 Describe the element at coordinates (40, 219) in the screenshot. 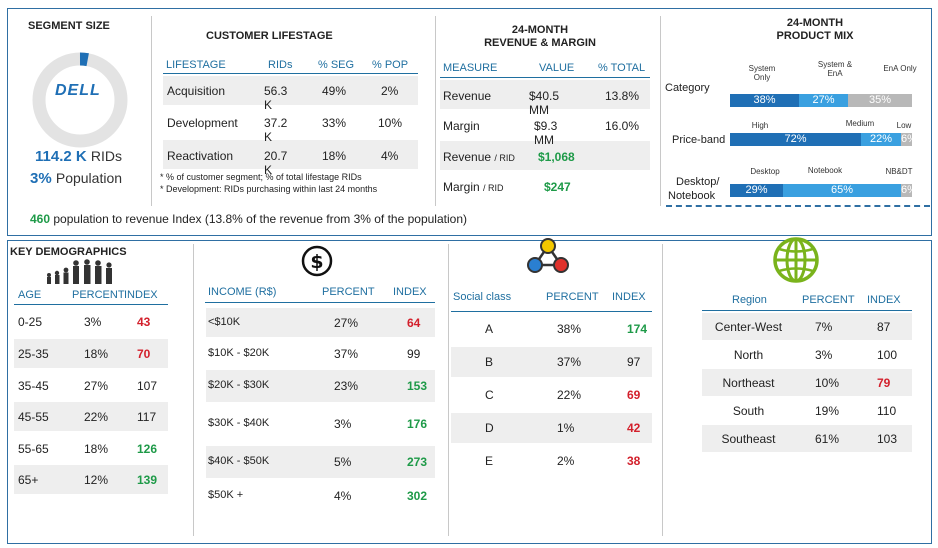

I see `index-value: 460` at that location.